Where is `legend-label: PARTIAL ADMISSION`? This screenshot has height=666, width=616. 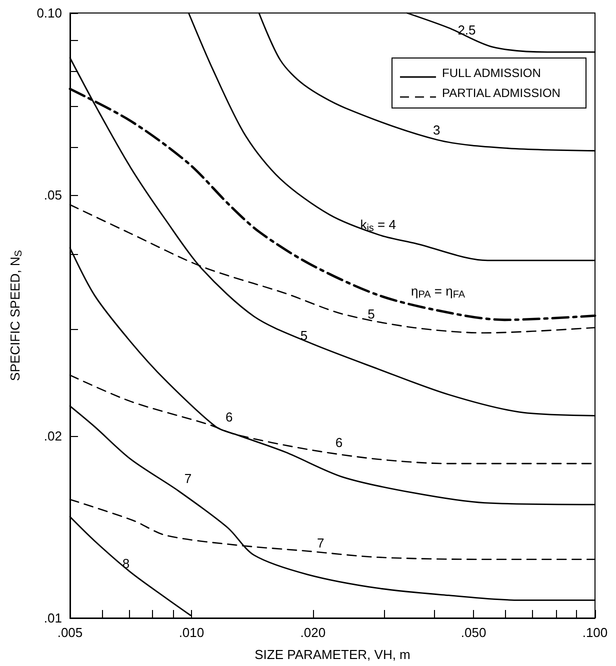
legend-label: PARTIAL ADMISSION is located at coordinates (501, 93).